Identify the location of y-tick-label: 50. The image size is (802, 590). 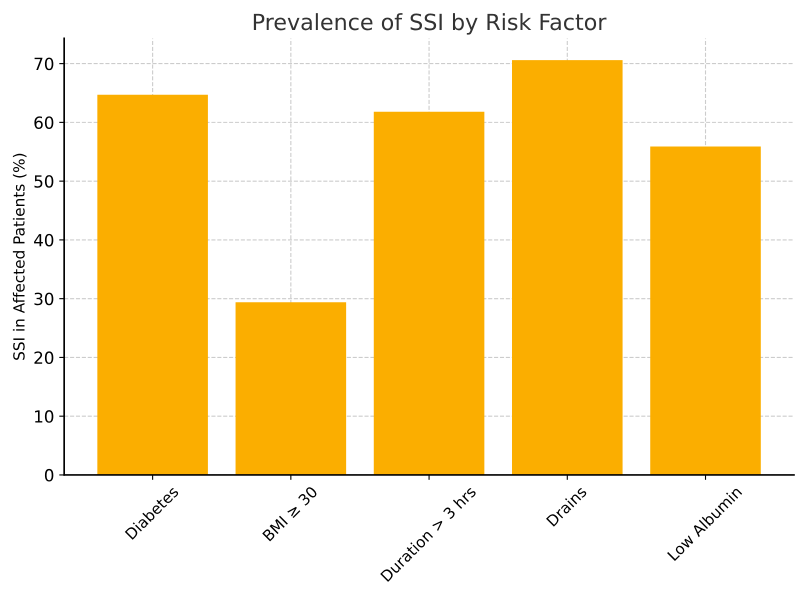
(44, 181).